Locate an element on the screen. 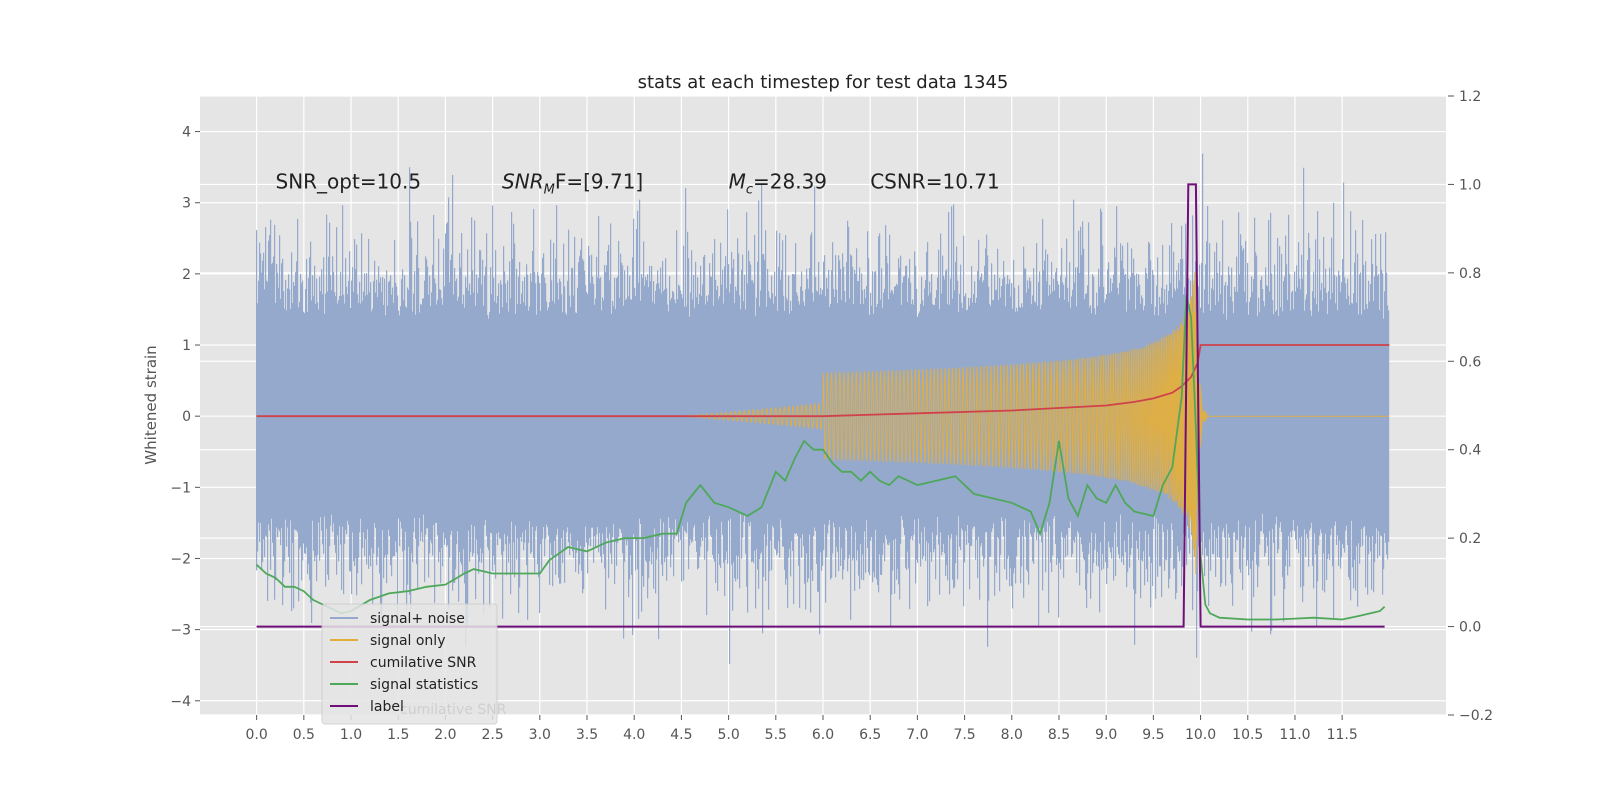  y-right-tick-label: 0.0 is located at coordinates (1470, 628).